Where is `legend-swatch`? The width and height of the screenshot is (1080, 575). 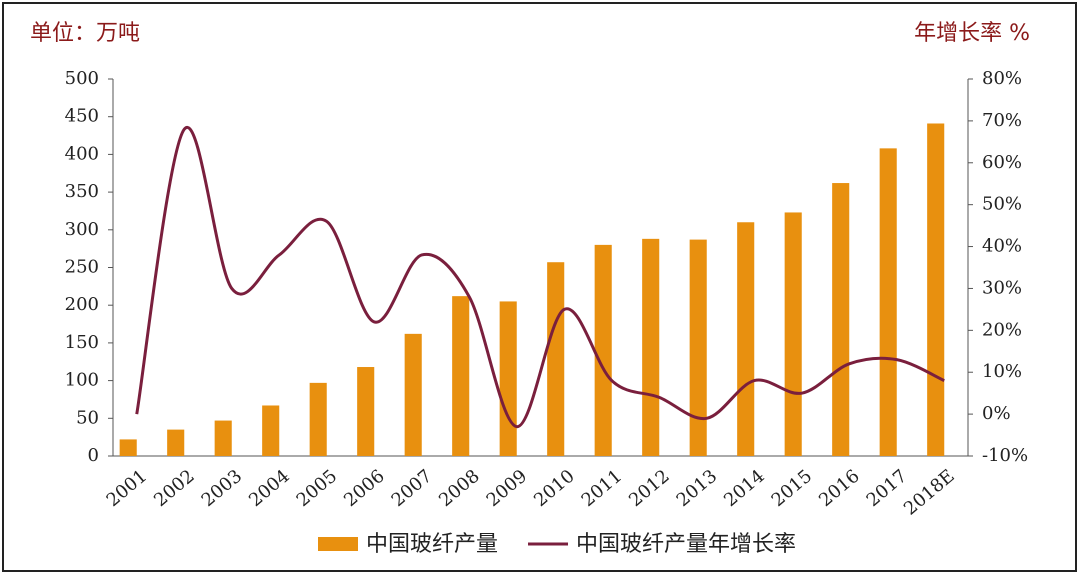 legend-swatch is located at coordinates (338, 544).